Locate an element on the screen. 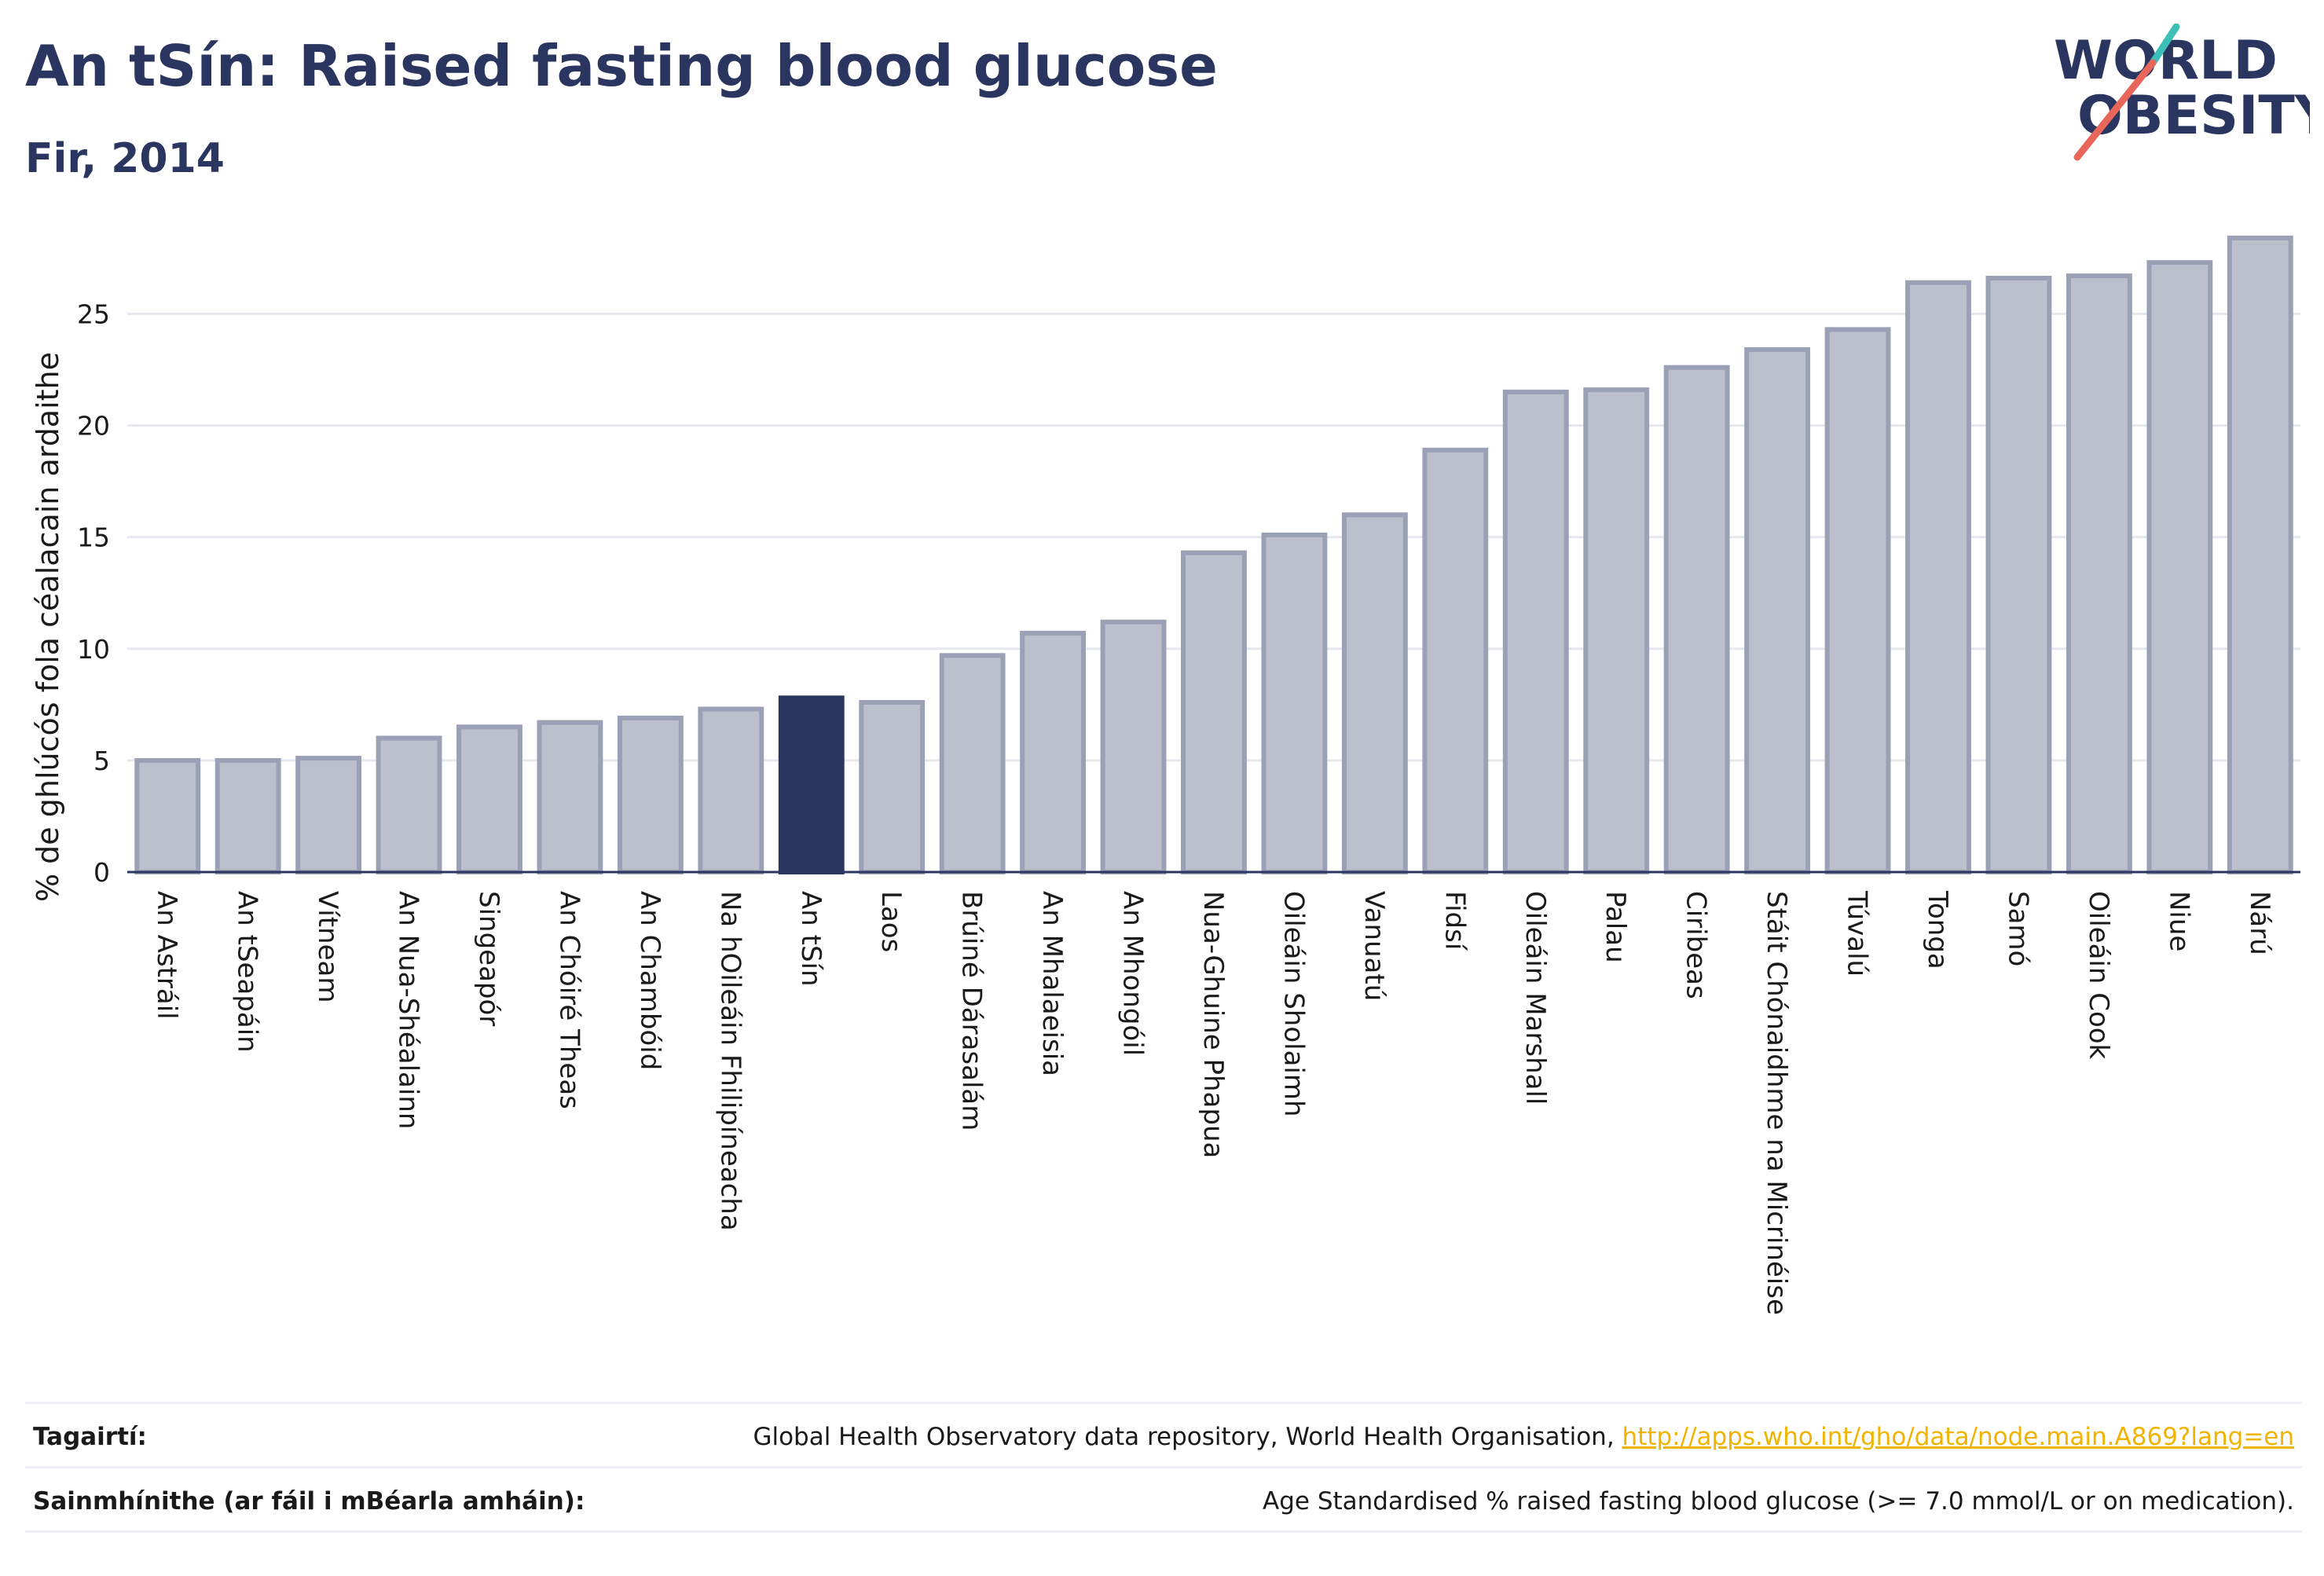 Image resolution: width=2324 pixels, height=1576 pixels. x-tick-label: An tSeapáin is located at coordinates (247, 972).